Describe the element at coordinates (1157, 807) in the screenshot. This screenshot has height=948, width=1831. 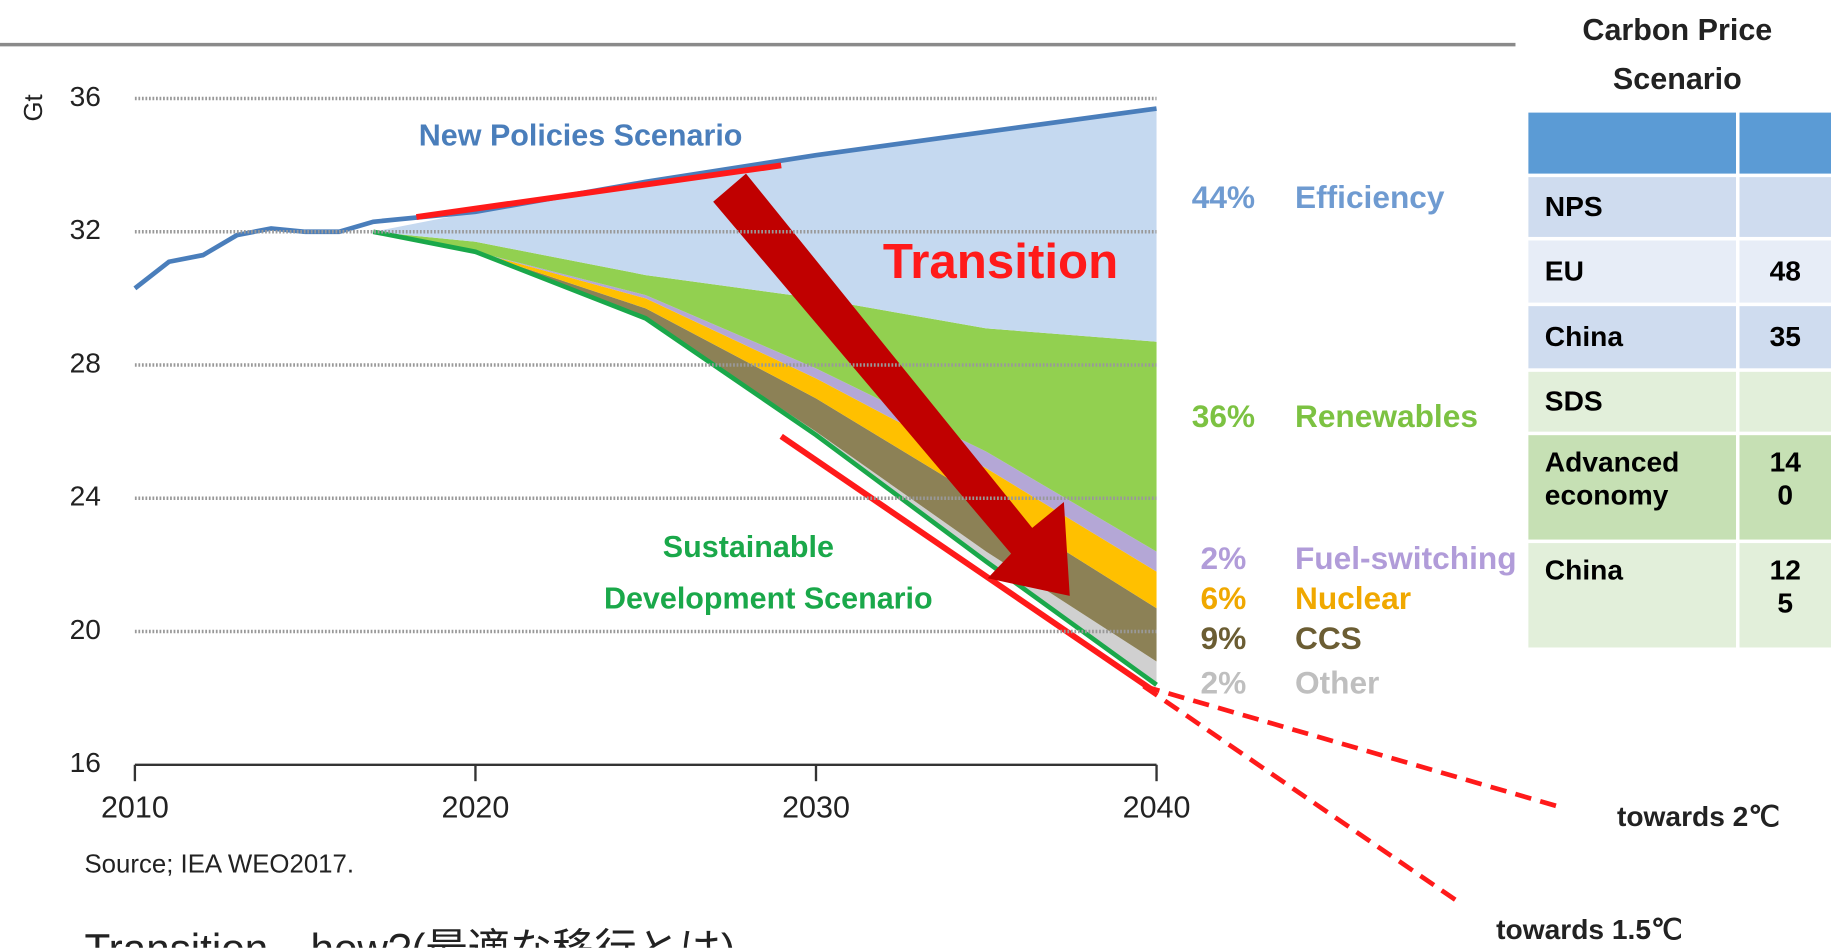
I see `x-tick-label: 2040` at that location.